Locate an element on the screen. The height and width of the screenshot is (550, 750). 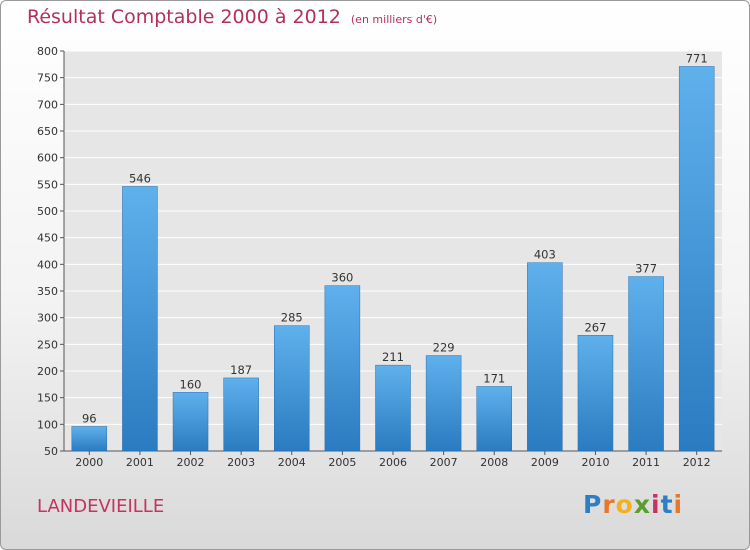
bar-2011 is located at coordinates (646, 364).